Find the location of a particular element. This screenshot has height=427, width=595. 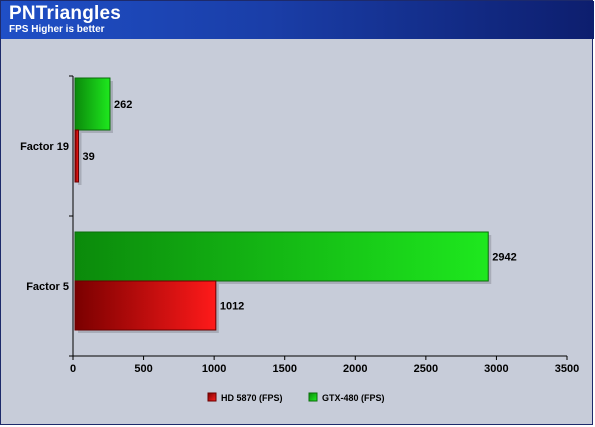

bar-shadow is located at coordinates (80, 159).